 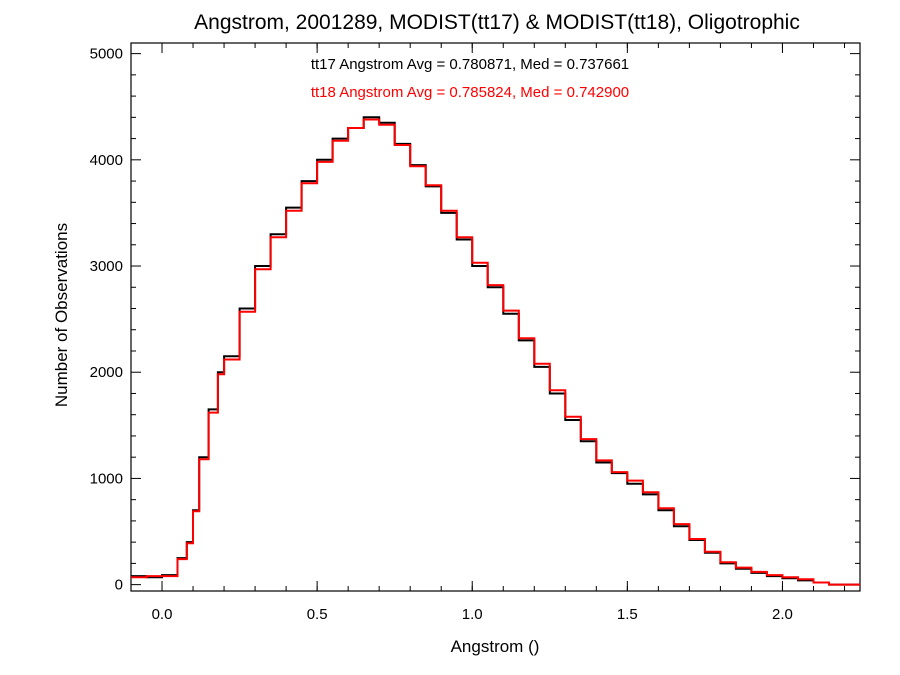 I want to click on y-tick-label: 2000, so click(x=106, y=372).